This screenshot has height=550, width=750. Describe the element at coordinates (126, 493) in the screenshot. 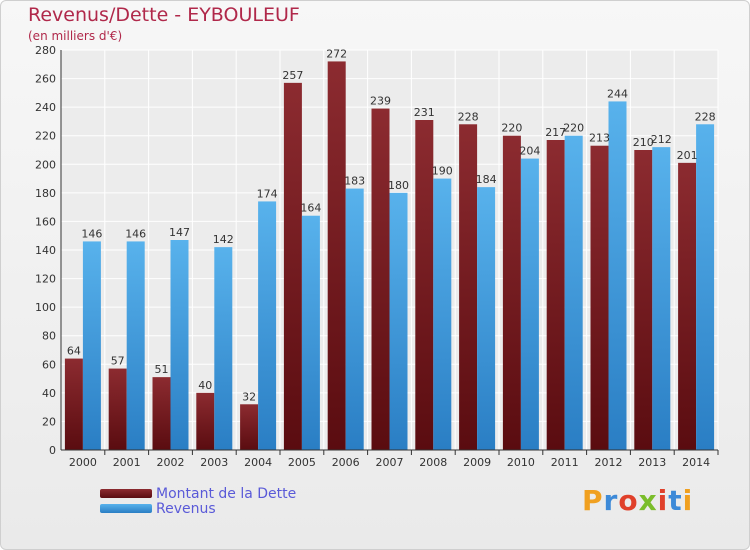

I see `legend-swatch-debt` at that location.